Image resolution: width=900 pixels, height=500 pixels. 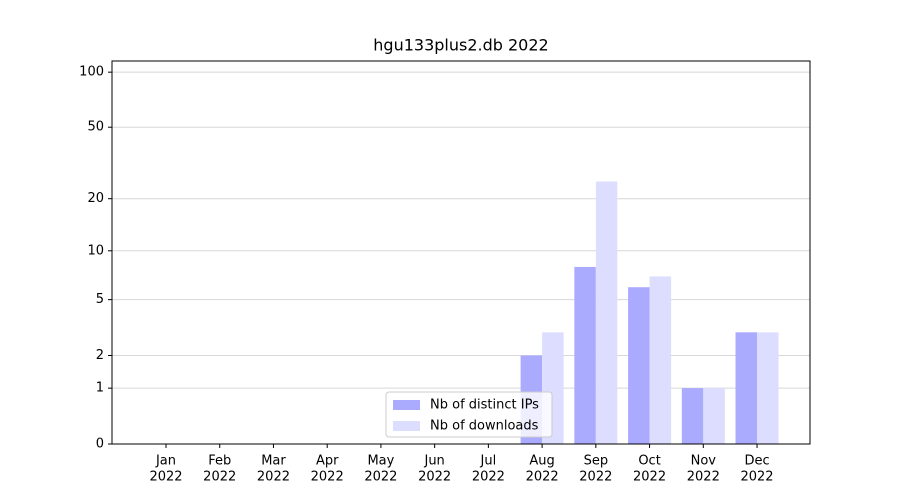 I want to click on y-tick-label: 50, so click(x=95, y=127).